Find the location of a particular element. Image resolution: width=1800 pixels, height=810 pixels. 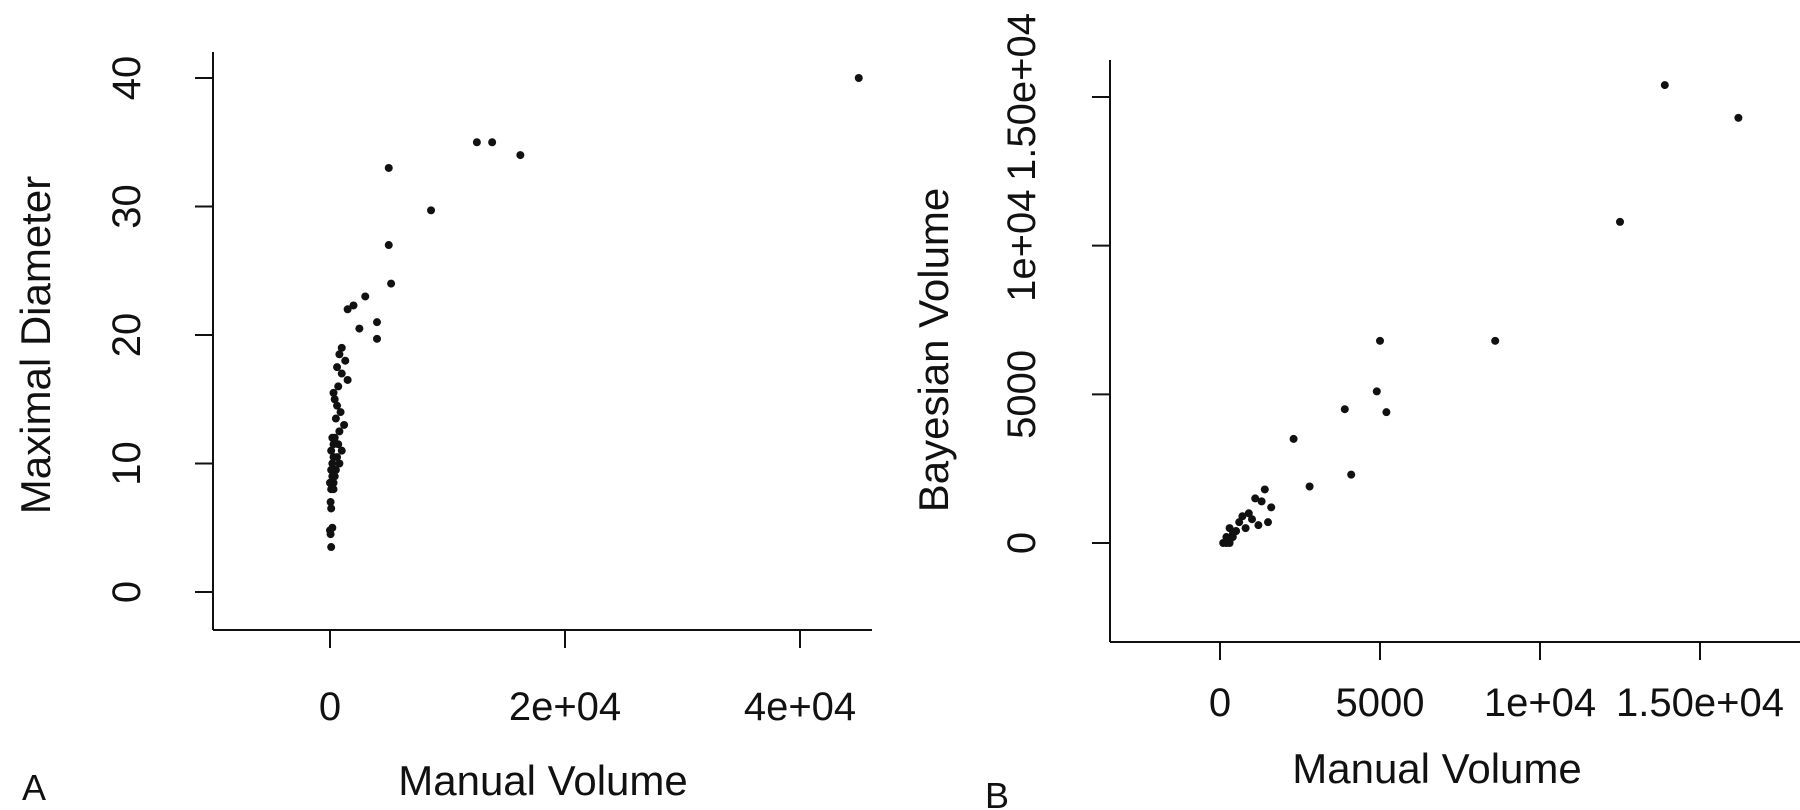

panel-a-letter: A is located at coordinates (34, 787).